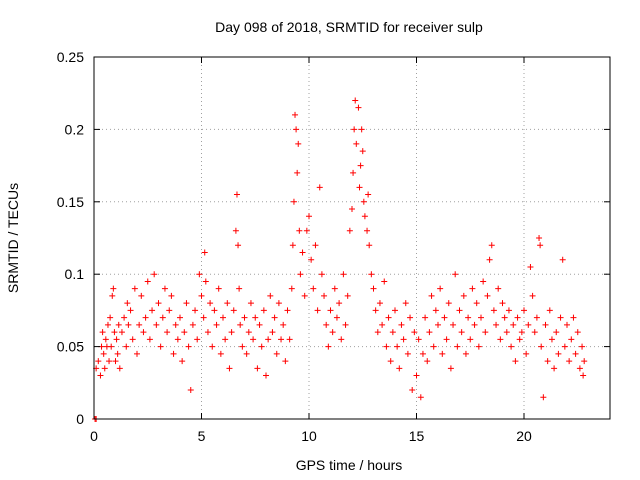 This screenshot has width=640, height=480. Describe the element at coordinates (70, 57) in the screenshot. I see `y-tick-label: 0.25` at that location.